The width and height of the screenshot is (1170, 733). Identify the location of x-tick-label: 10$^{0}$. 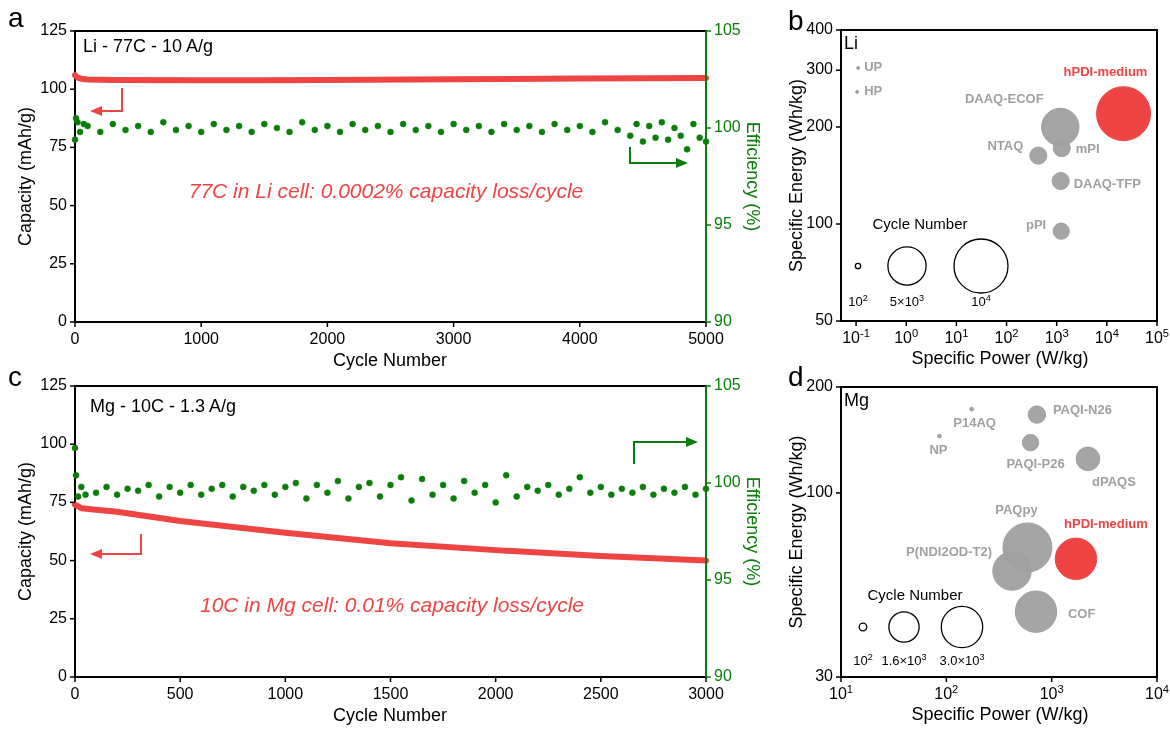
(906, 336).